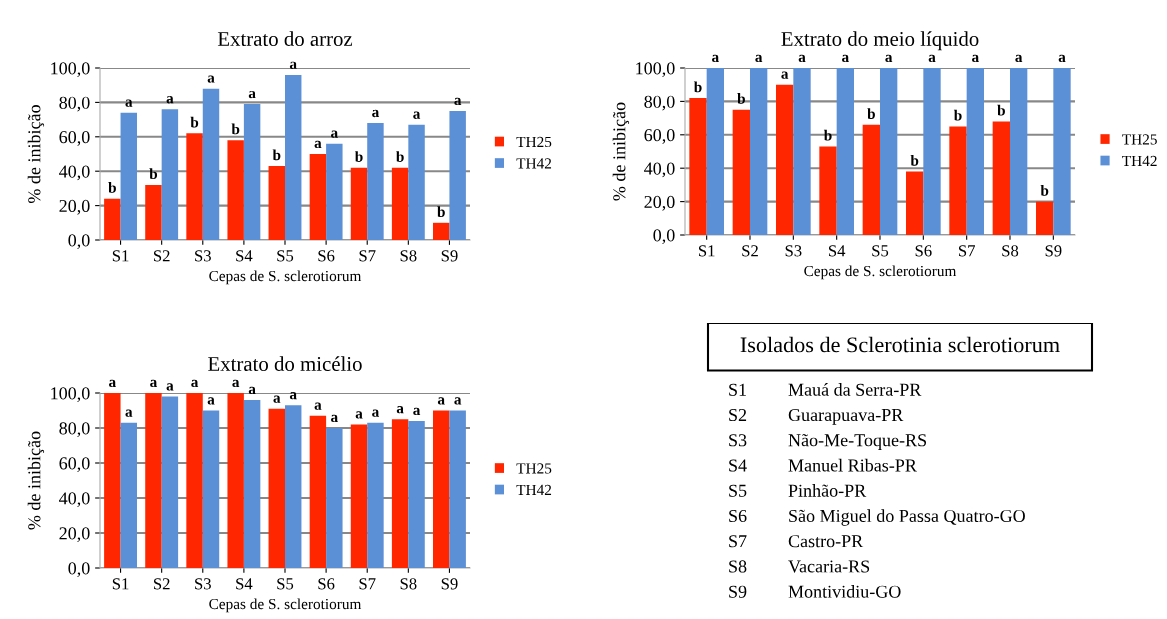  Describe the element at coordinates (285, 605) in the screenshot. I see `x-axis-title: Cepas de S. sclerotiorum` at that location.